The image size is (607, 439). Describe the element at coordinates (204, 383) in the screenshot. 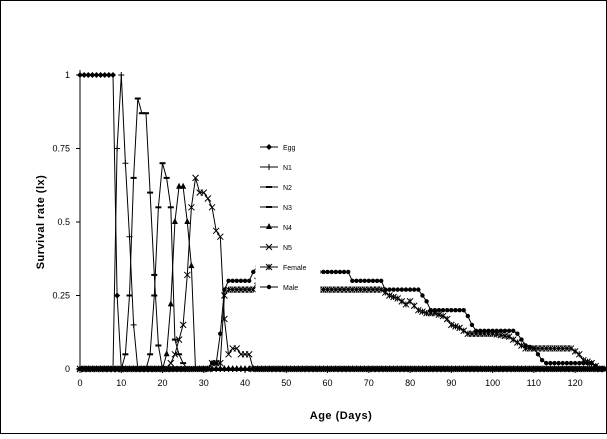

I see `x-tick-label: 30` at that location.